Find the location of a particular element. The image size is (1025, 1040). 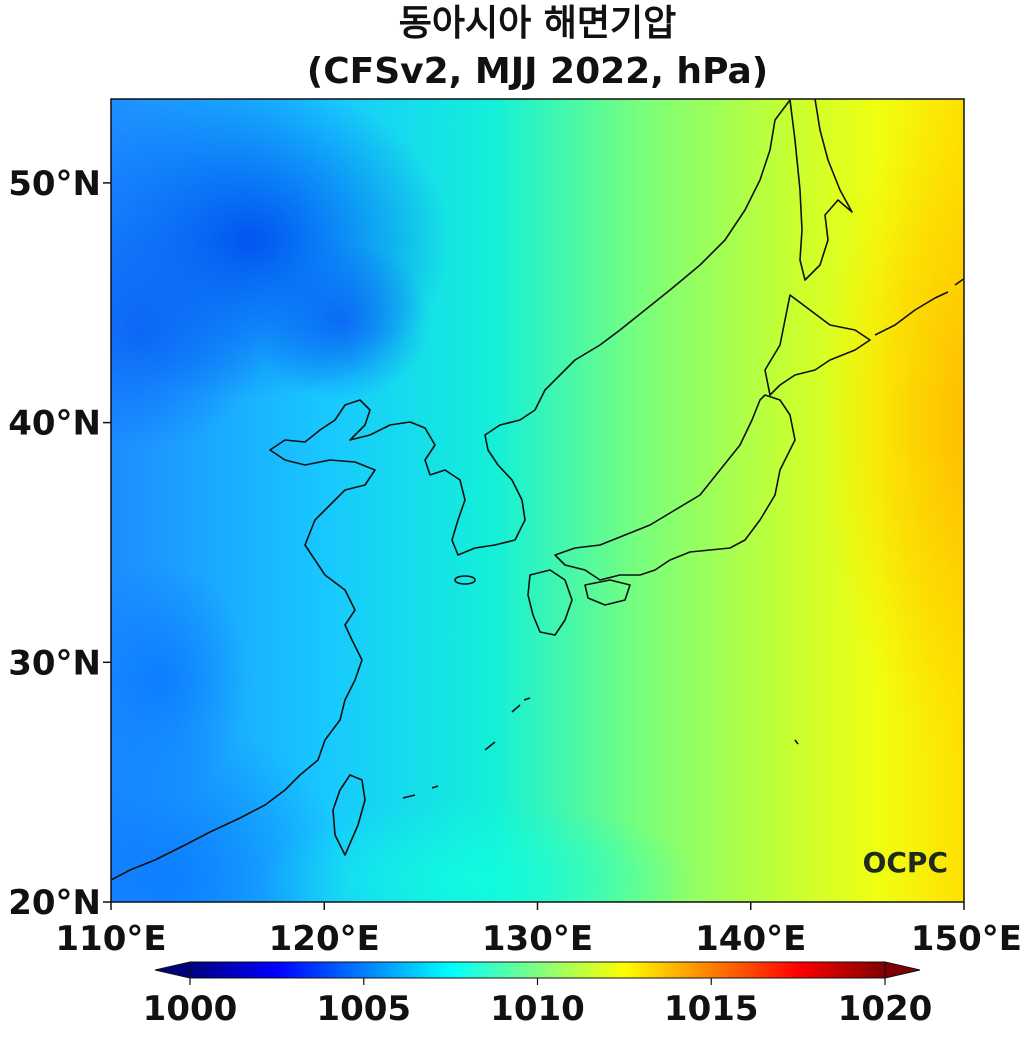

colorbar: 1000 1005 1010 1015 1020 is located at coordinates (538, 995).